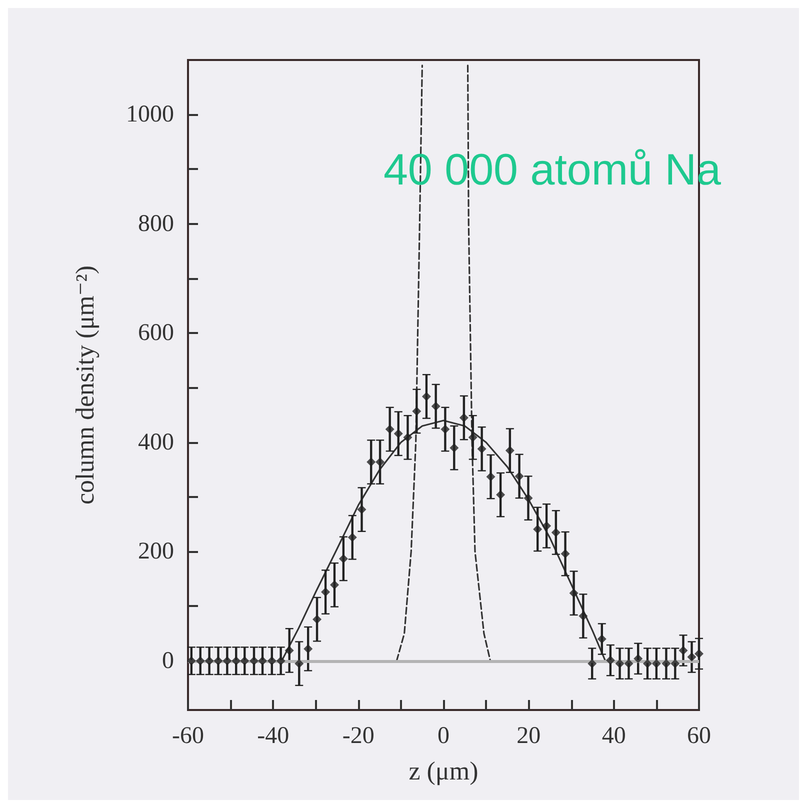  What do you see at coordinates (156, 333) in the screenshot?
I see `y-tick-label: 600` at bounding box center [156, 333].